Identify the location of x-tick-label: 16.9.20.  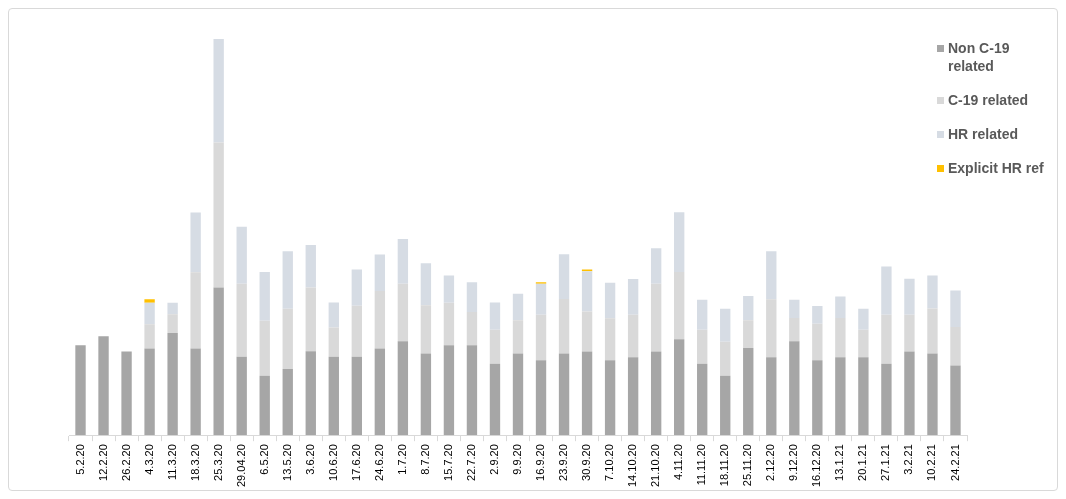
(540, 462).